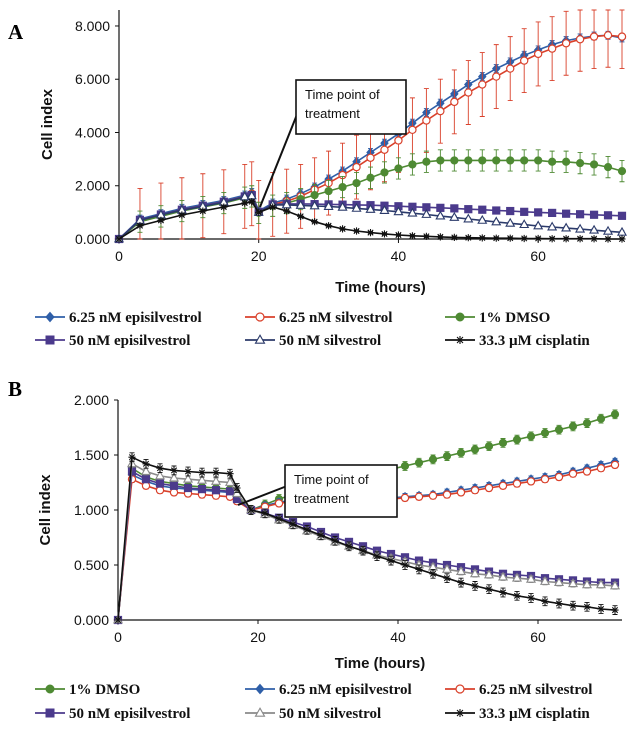  I want to click on legend-item: 6.25 nM silvestrol, so click(318, 318).